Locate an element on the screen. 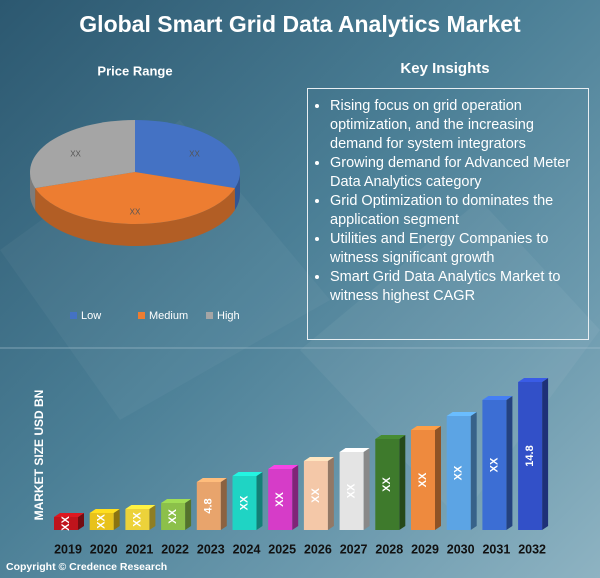  x-tick-label: 2026 is located at coordinates (318, 549).